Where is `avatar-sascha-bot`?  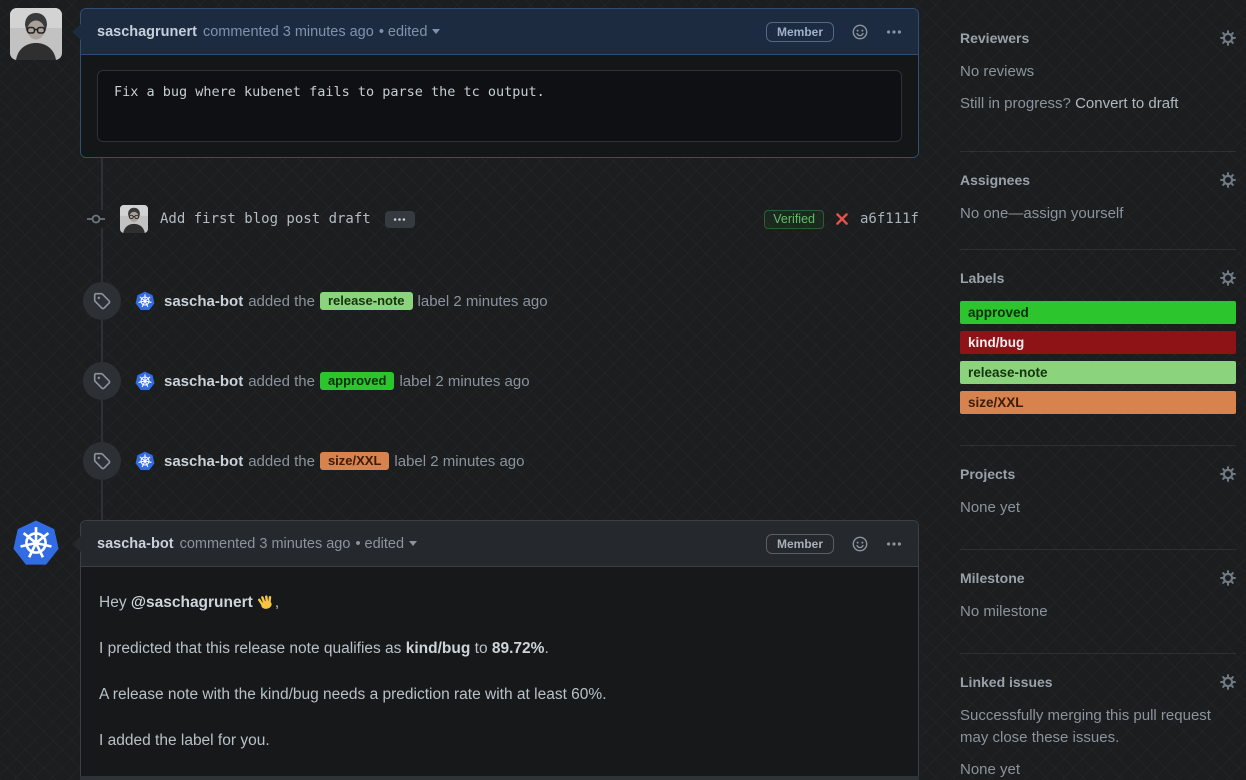 avatar-sascha-bot is located at coordinates (36, 543).